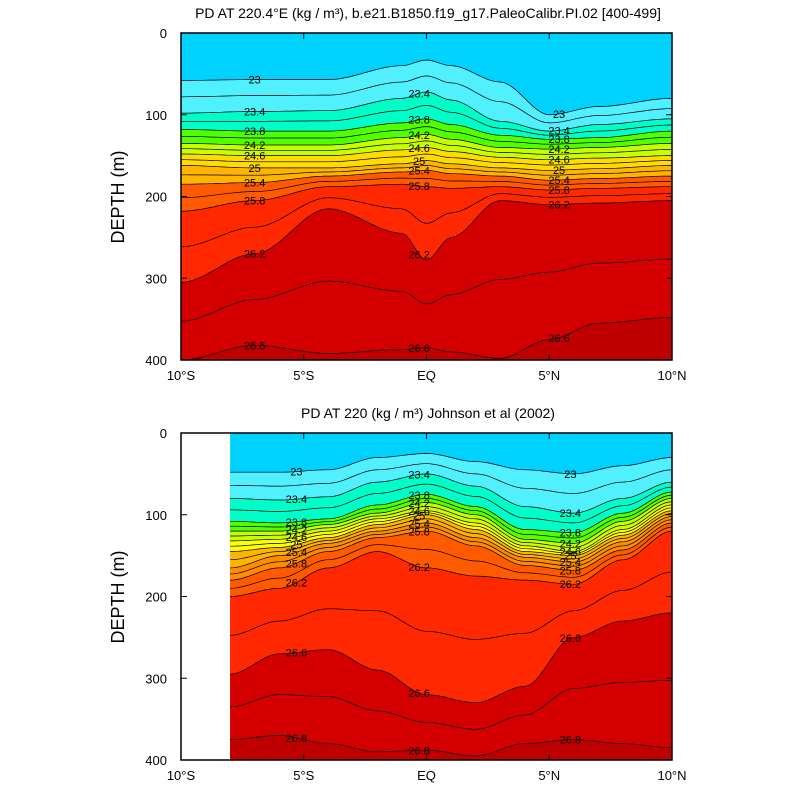  What do you see at coordinates (303, 375) in the screenshot?
I see `x-tick-label: 5°S` at bounding box center [303, 375].